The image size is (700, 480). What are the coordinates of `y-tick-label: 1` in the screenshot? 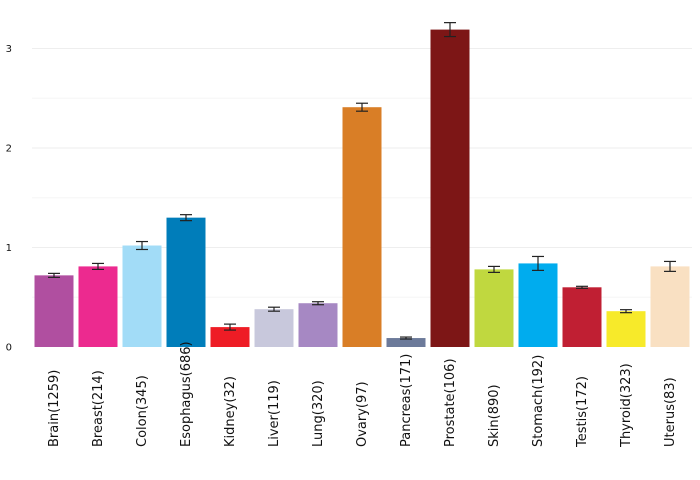 It's located at (9, 248).